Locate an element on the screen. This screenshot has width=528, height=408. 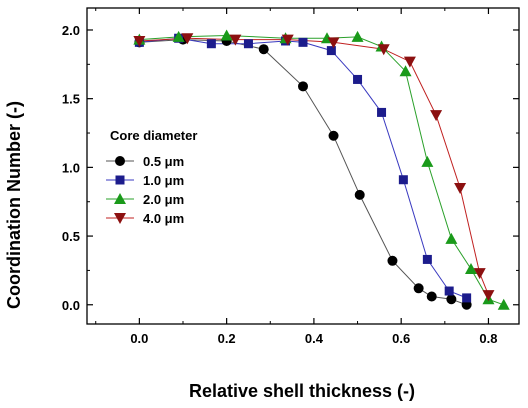
legend-title: Core diameter is located at coordinates (153, 135).